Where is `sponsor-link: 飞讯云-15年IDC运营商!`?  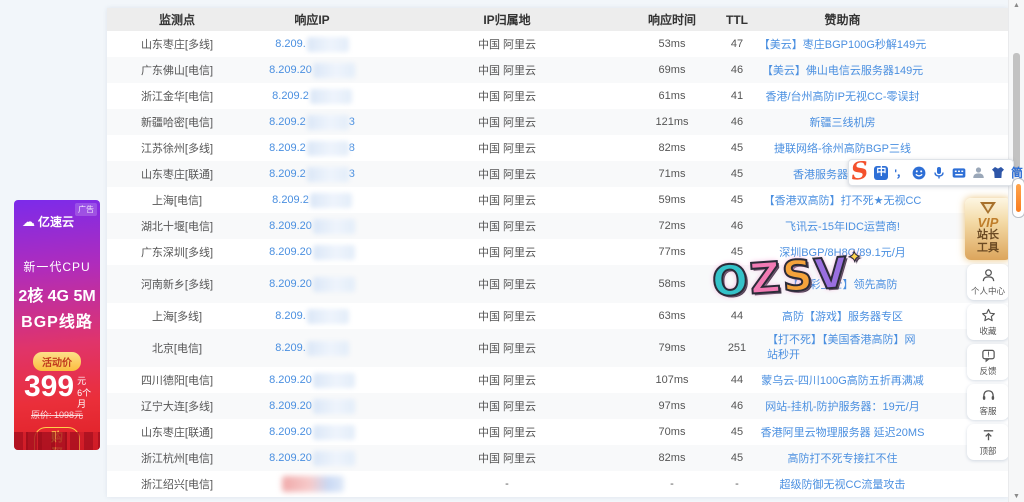 sponsor-link: 飞讯云-15年IDC运营商! is located at coordinates (842, 227).